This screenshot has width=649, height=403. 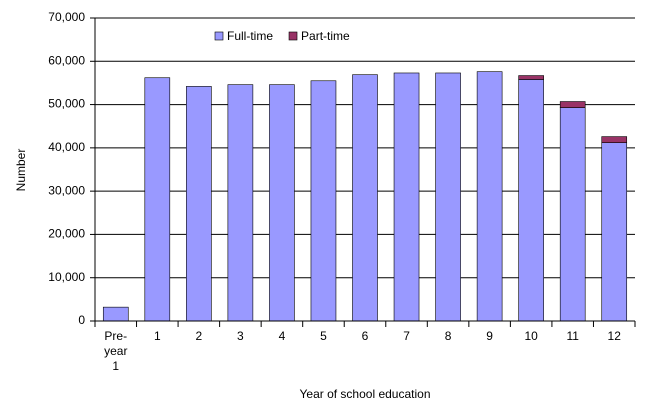 I want to click on x-tick-label-box: 5, so click(x=323, y=336).